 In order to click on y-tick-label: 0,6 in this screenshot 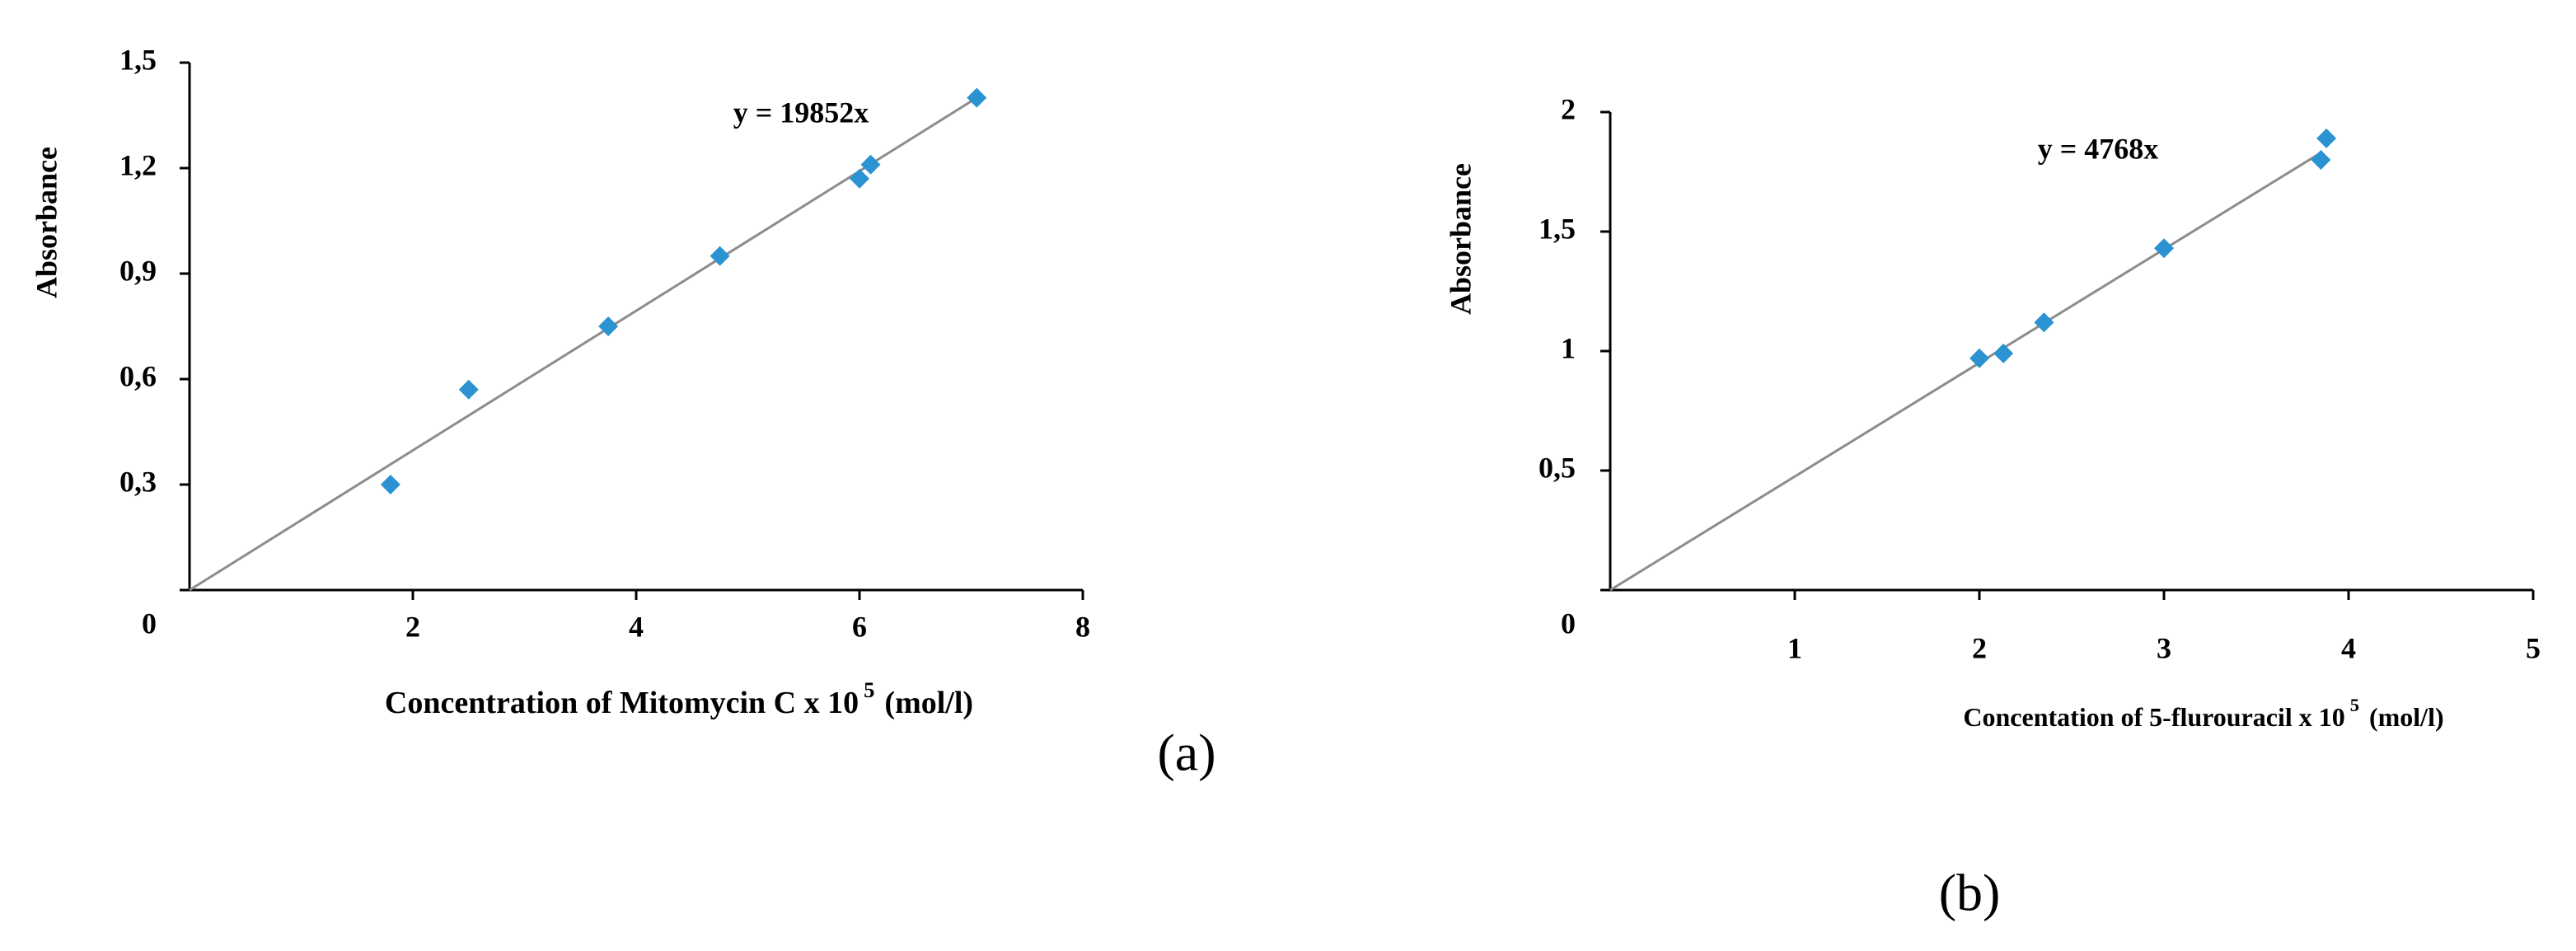, I will do `click(138, 375)`.